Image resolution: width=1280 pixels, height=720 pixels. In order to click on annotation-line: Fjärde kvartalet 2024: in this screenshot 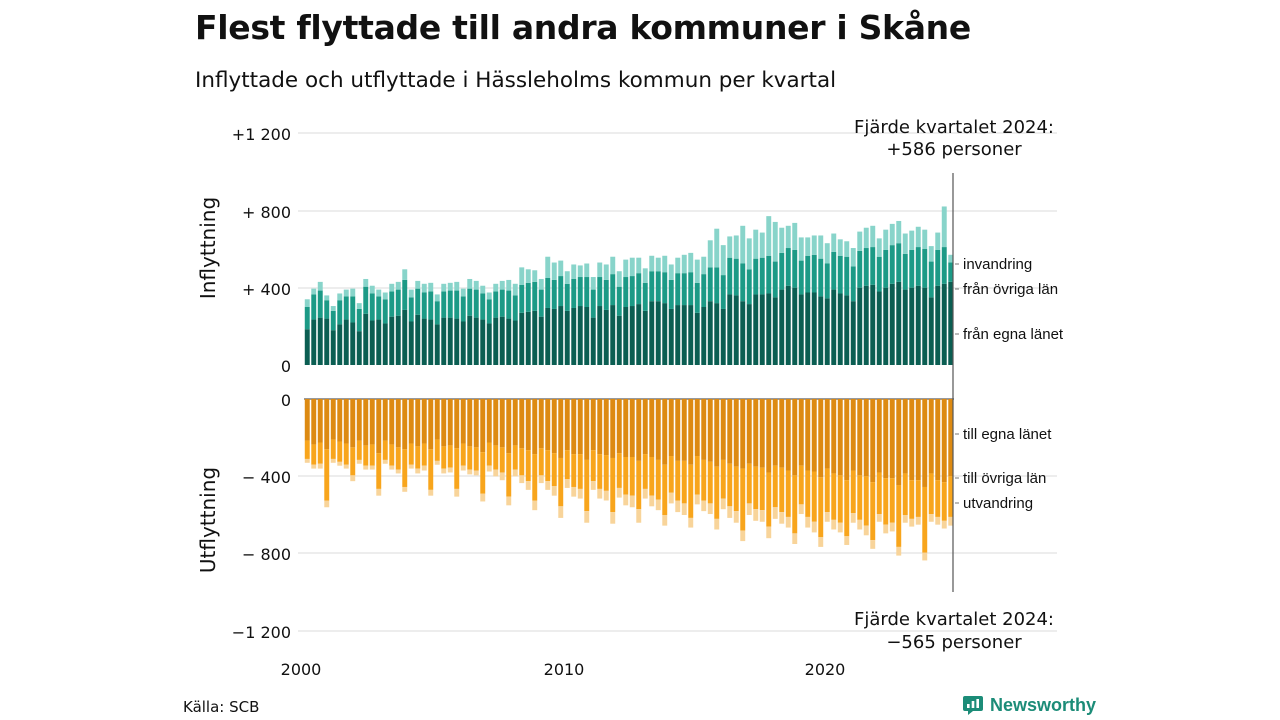, I will do `click(954, 127)`.